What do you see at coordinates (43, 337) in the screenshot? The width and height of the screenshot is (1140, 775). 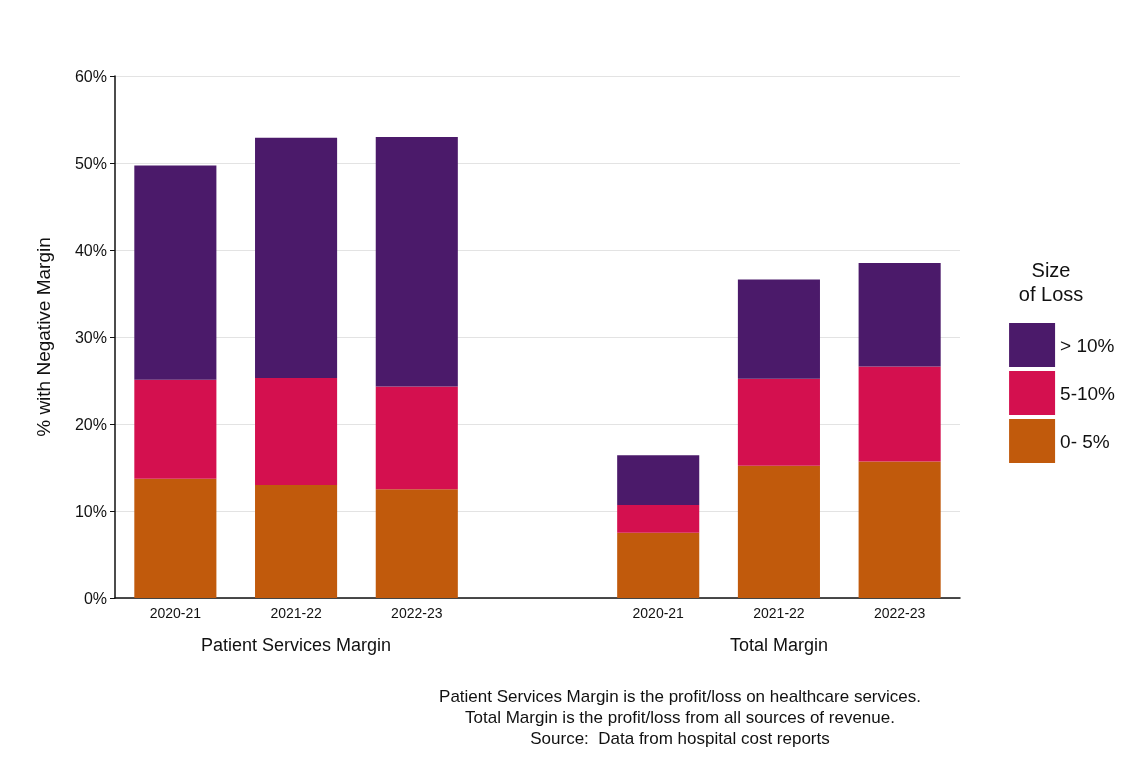 I see `y-axis-title: % with Negative Margin` at bounding box center [43, 337].